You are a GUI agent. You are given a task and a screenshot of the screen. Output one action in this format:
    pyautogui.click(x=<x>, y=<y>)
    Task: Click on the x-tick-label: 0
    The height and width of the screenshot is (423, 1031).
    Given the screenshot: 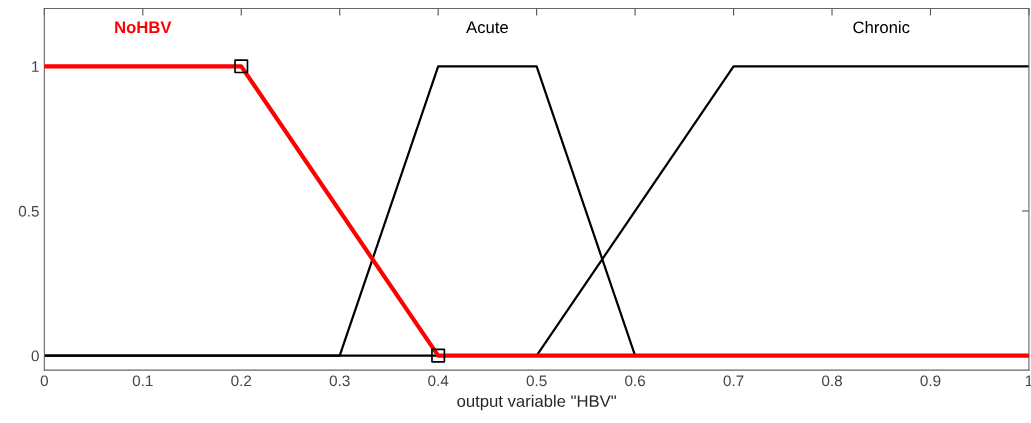 What is the action you would take?
    pyautogui.click(x=44, y=381)
    